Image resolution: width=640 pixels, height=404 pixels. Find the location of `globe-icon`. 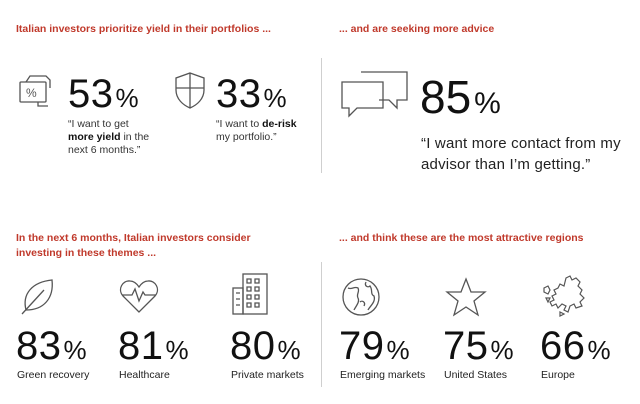

globe-icon is located at coordinates (361, 297).